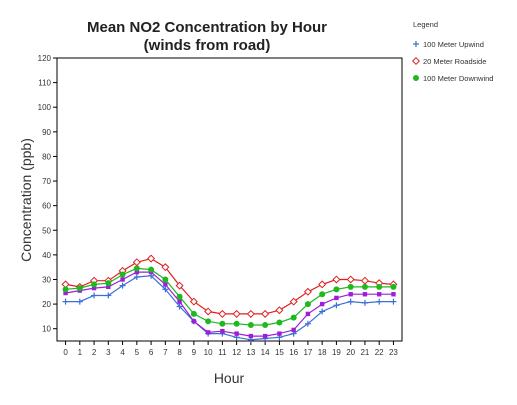  Describe the element at coordinates (453, 44) in the screenshot. I see `legend-label: 100 Meter Upwind` at that location.